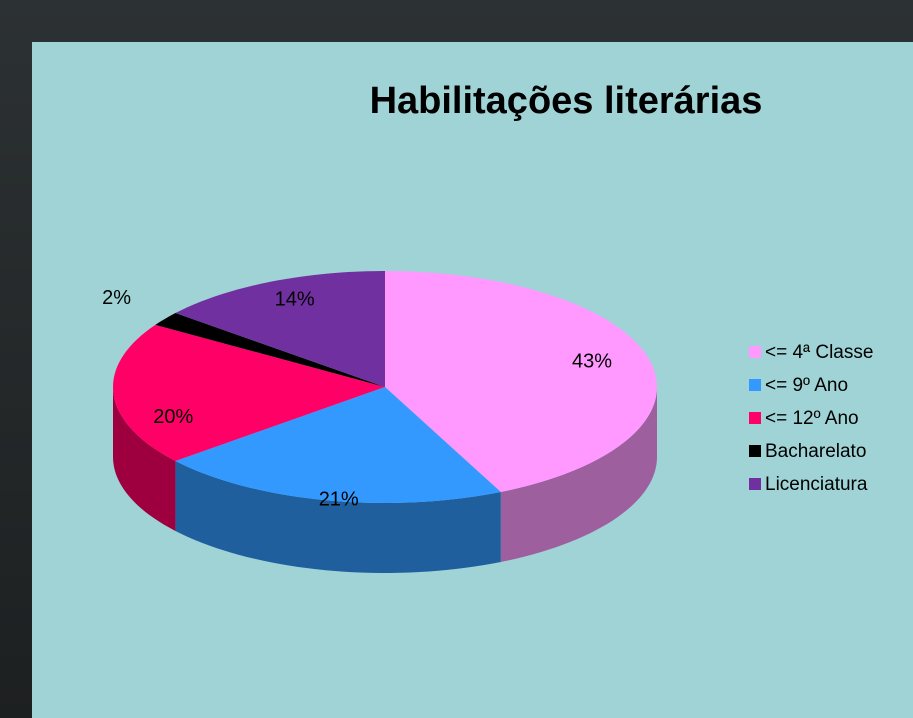 The image size is (913, 718). Describe the element at coordinates (295, 299) in the screenshot. I see `data-label: 14%` at that location.